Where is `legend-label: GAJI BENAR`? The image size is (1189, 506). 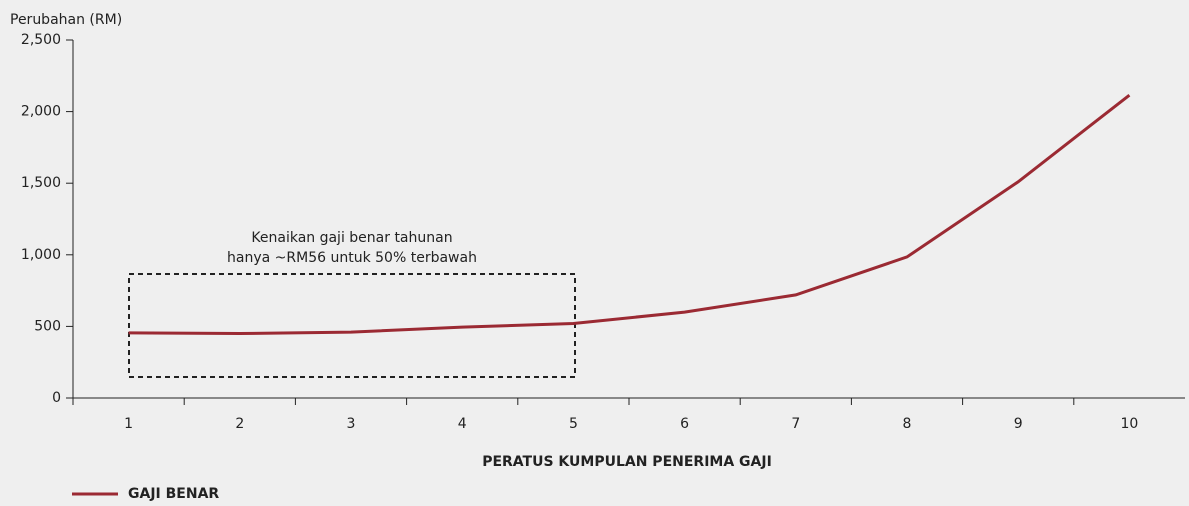 legend-label: GAJI BENAR is located at coordinates (173, 494).